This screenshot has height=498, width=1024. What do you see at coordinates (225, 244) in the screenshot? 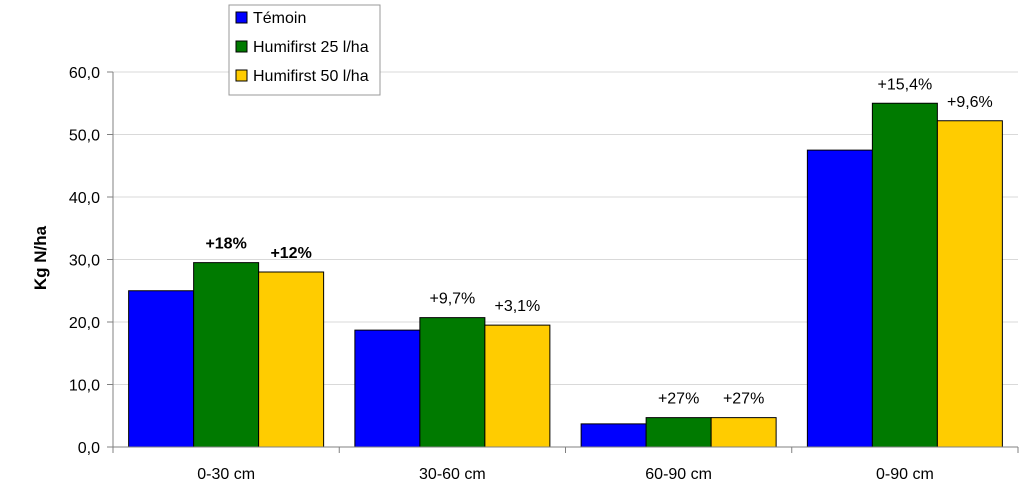
I see `bar-data-label: +18%` at bounding box center [225, 244].